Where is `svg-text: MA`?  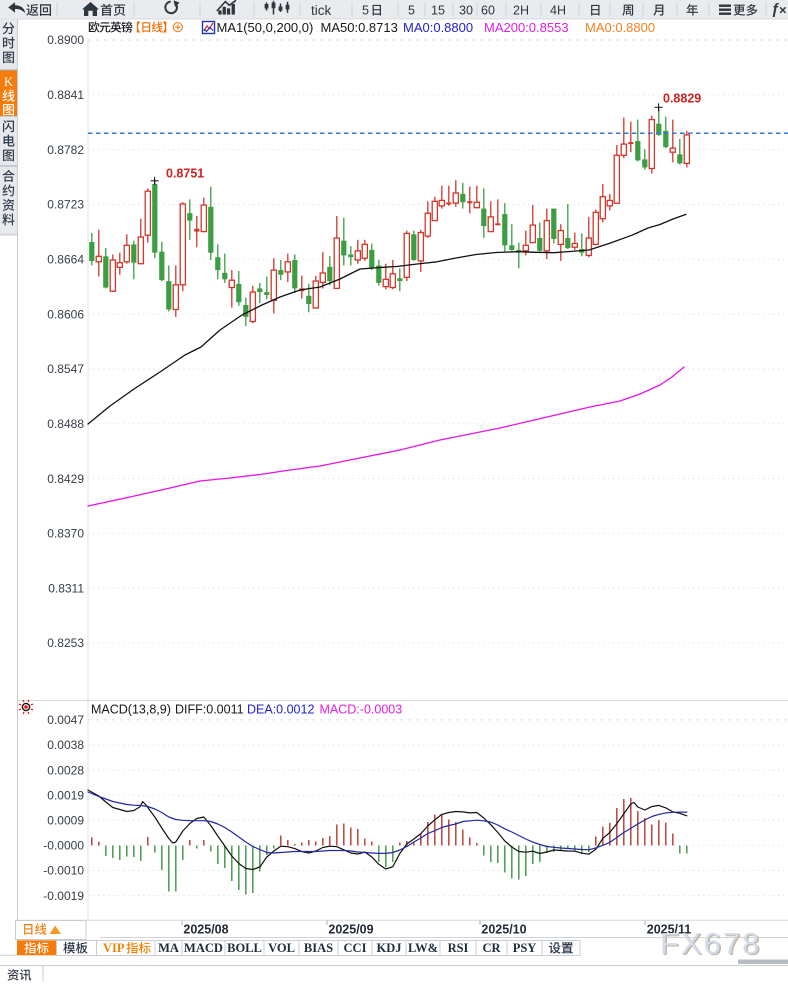 svg-text: MA is located at coordinates (168, 948).